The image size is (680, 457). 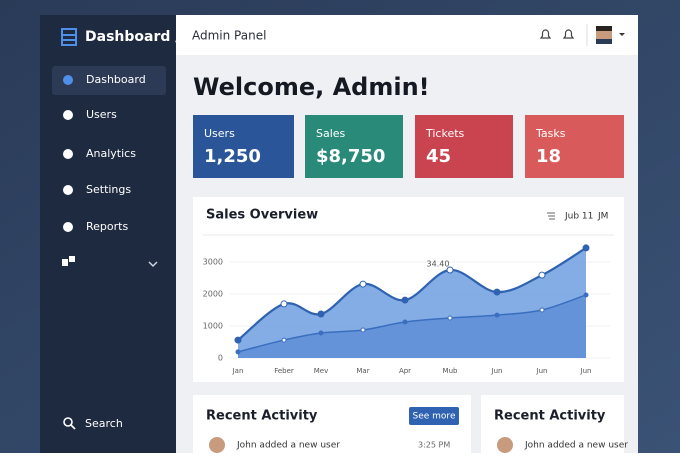 What do you see at coordinates (610, 35) in the screenshot?
I see `avatar` at bounding box center [610, 35].